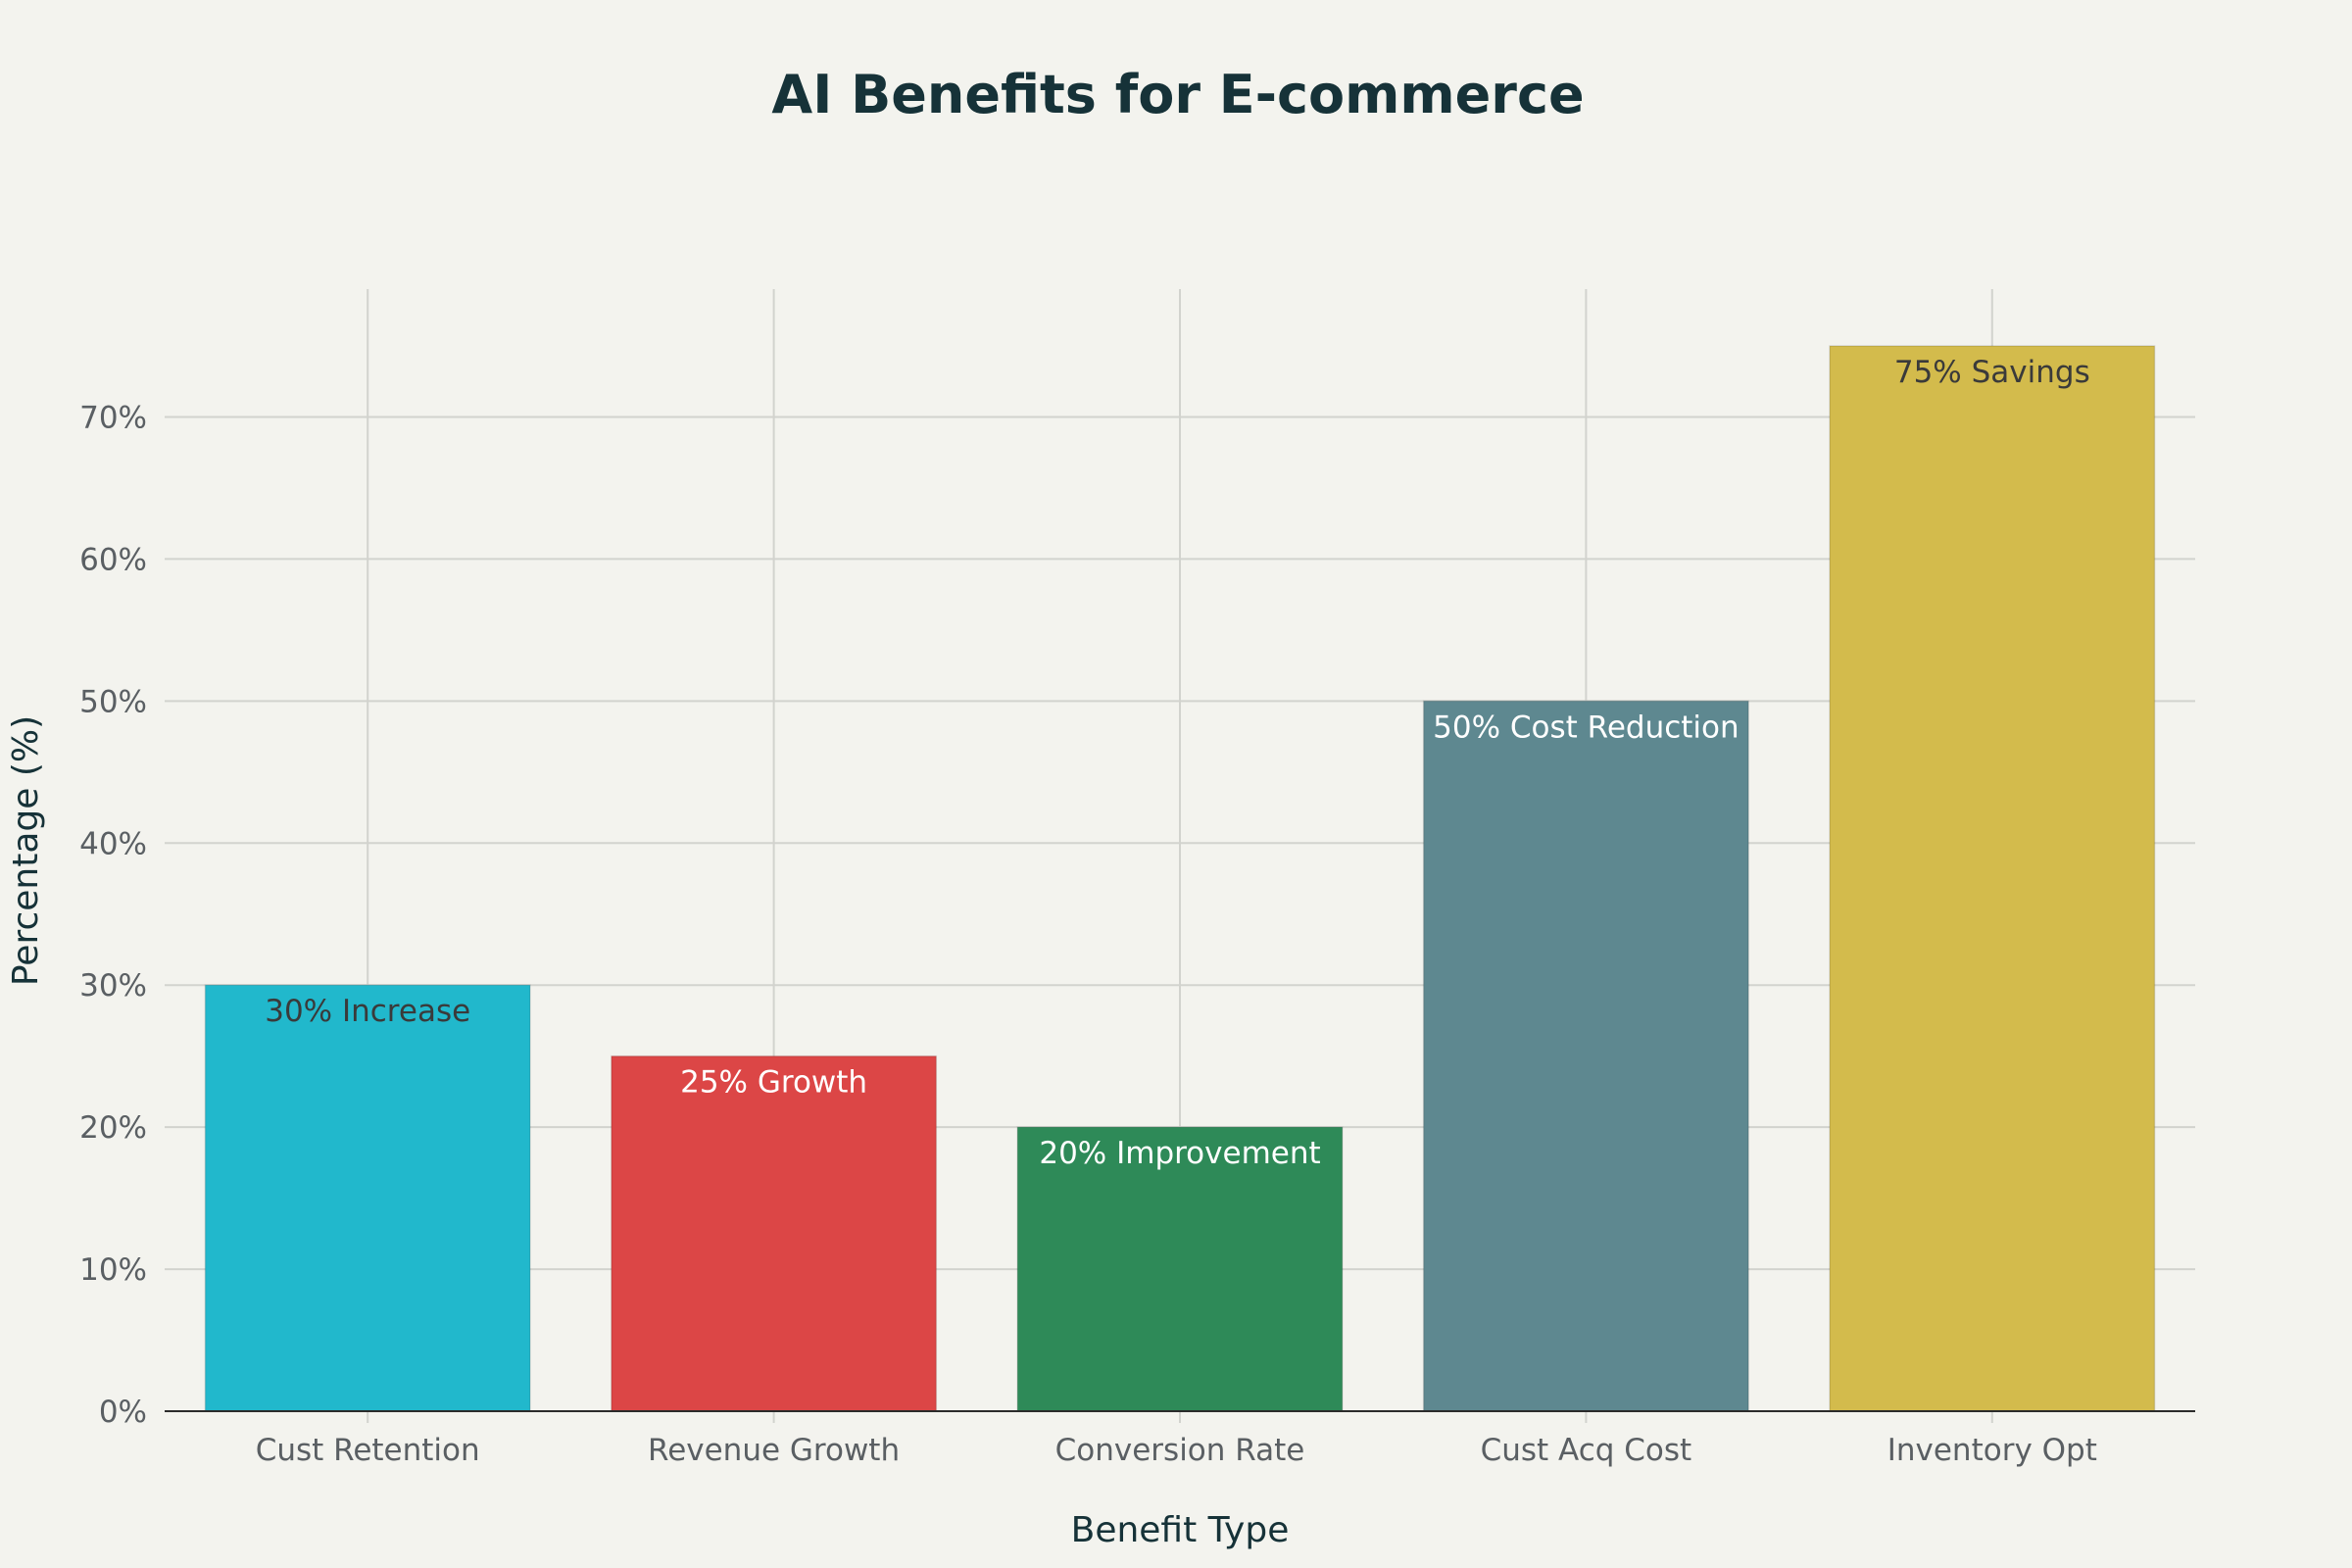 The image size is (2352, 1568). I want to click on x-tick-label: Cust Acq Cost, so click(1586, 1450).